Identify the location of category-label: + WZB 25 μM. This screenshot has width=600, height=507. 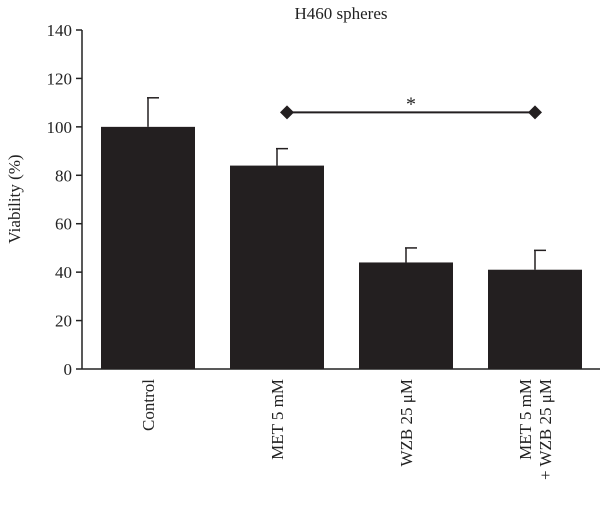
(545, 429).